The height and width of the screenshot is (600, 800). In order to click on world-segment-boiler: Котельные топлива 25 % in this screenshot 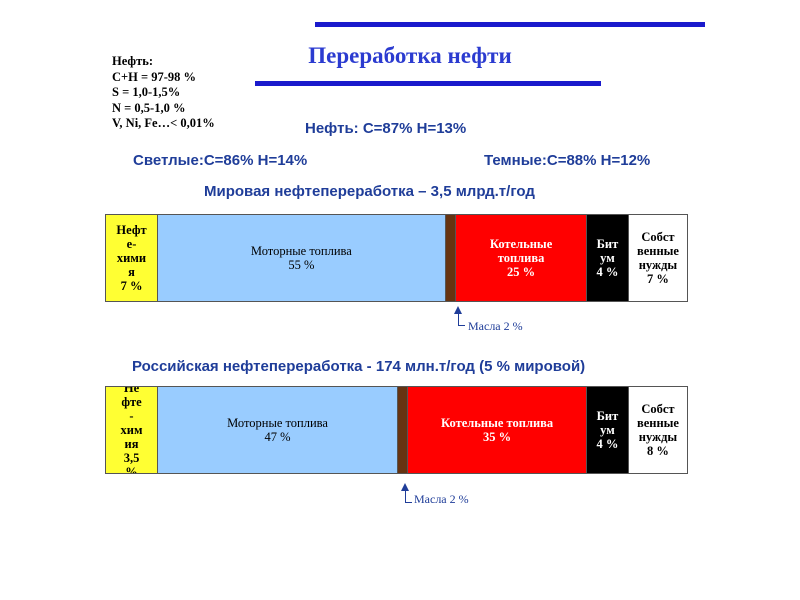, I will do `click(521, 258)`.